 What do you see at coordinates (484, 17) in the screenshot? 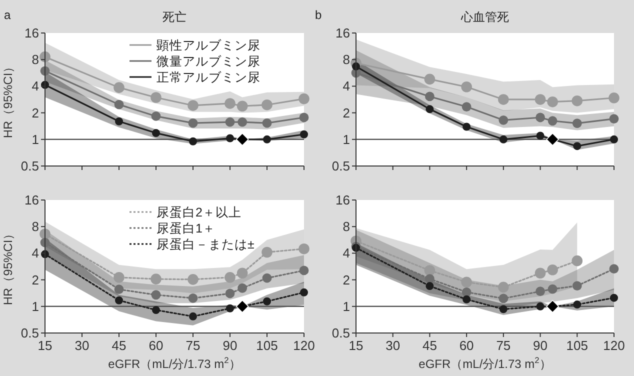
I see `chart-title: 心血管死` at bounding box center [484, 17].